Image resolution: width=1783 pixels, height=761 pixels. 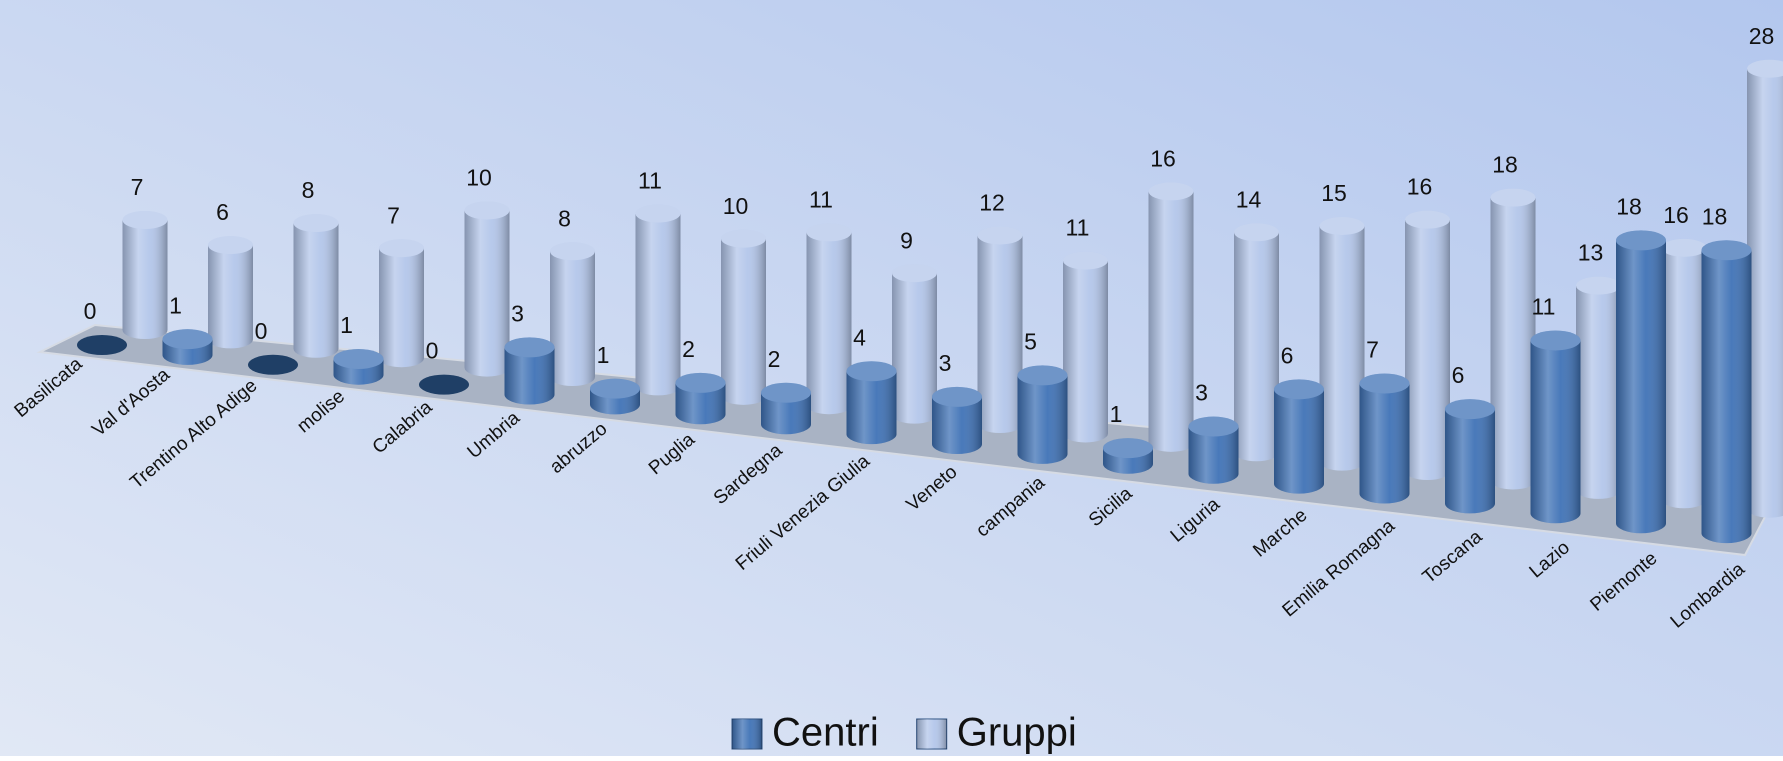 What do you see at coordinates (517, 313) in the screenshot?
I see `value-label: 3` at bounding box center [517, 313].